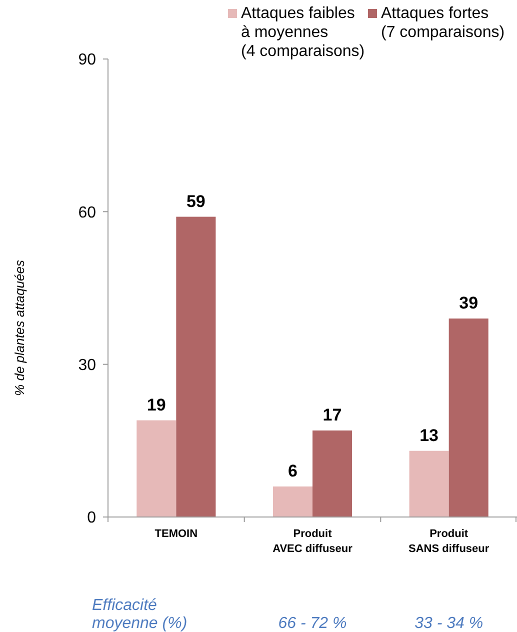 This screenshot has width=517, height=632. I want to click on x-tick-label: Produit SANS diffuseur, so click(449, 541).